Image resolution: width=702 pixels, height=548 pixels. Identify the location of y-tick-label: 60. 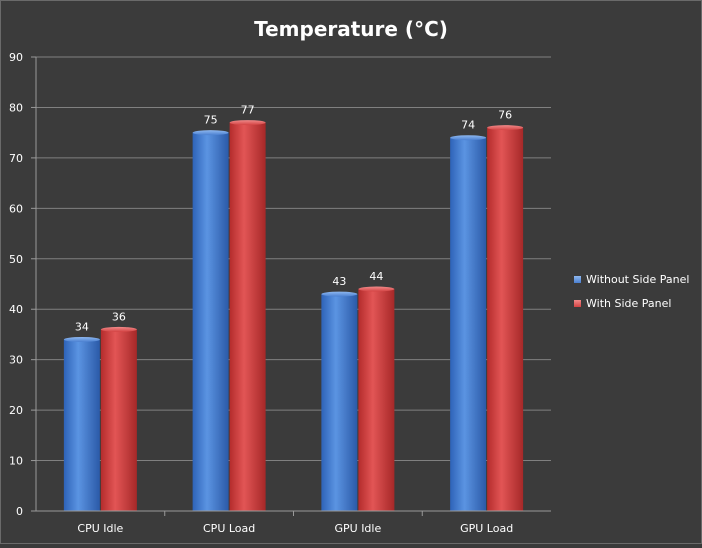
(16, 208).